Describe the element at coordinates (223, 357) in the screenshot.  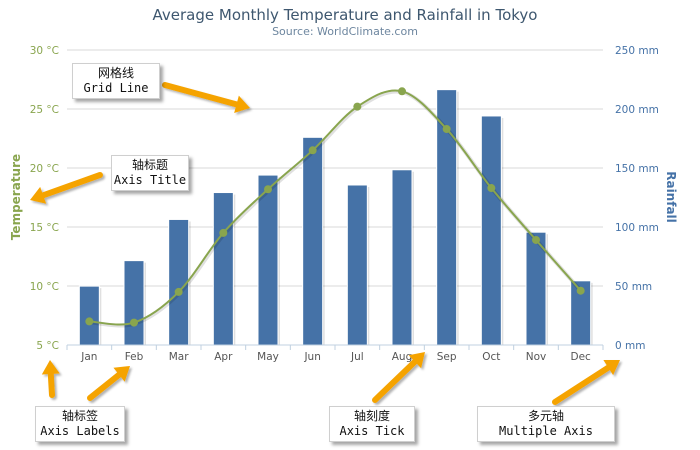
I see `x-tick-label: Apr` at that location.